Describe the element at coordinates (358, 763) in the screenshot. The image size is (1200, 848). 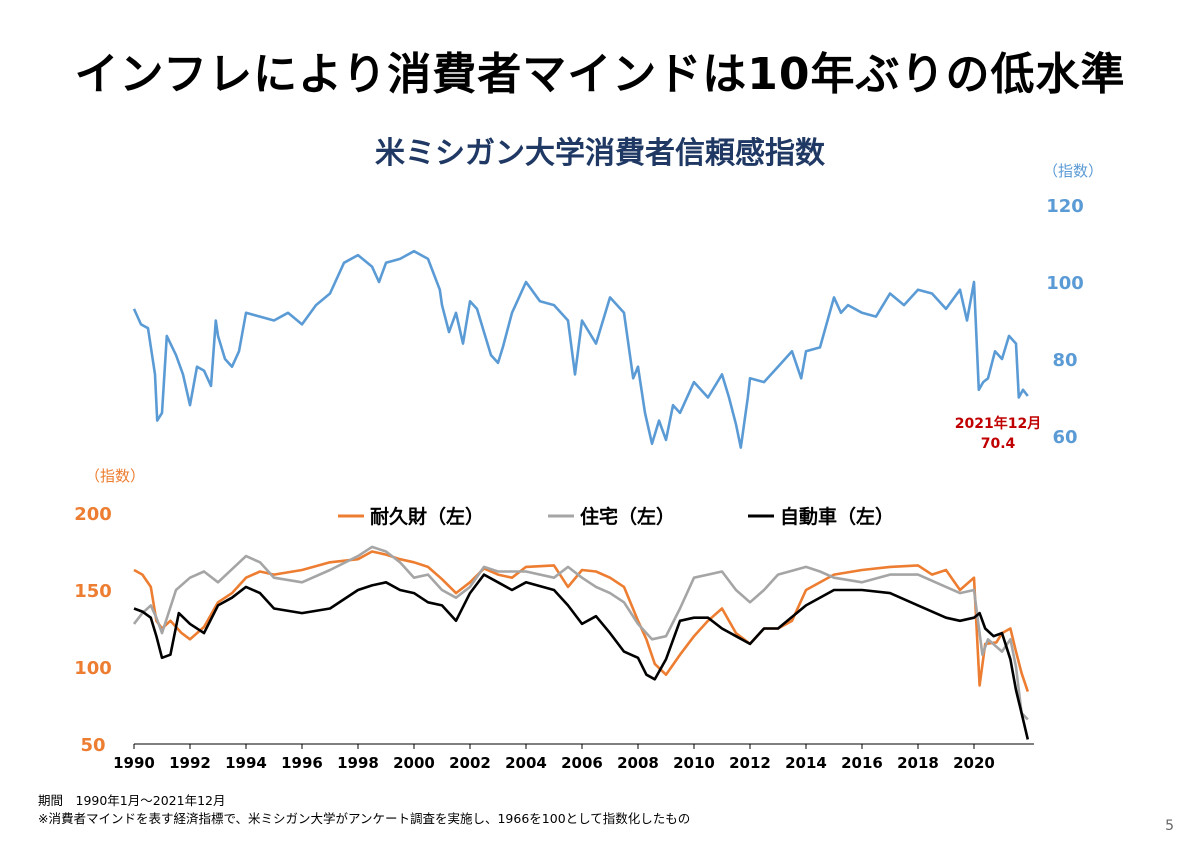
I see `x-tick-label: 1998` at that location.